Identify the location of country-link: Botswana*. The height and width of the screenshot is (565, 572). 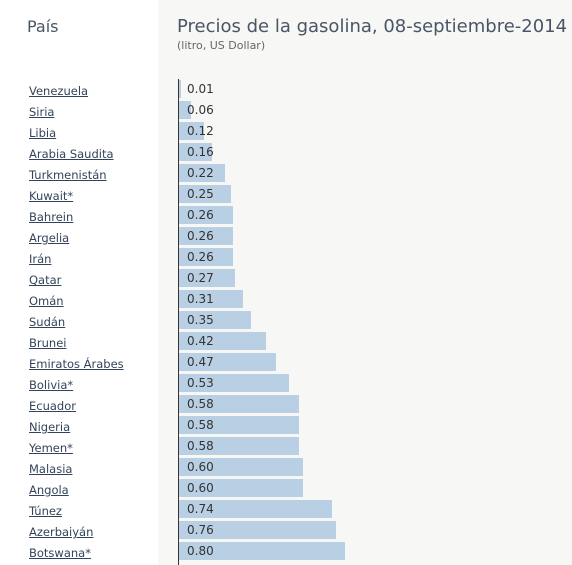
(60, 553).